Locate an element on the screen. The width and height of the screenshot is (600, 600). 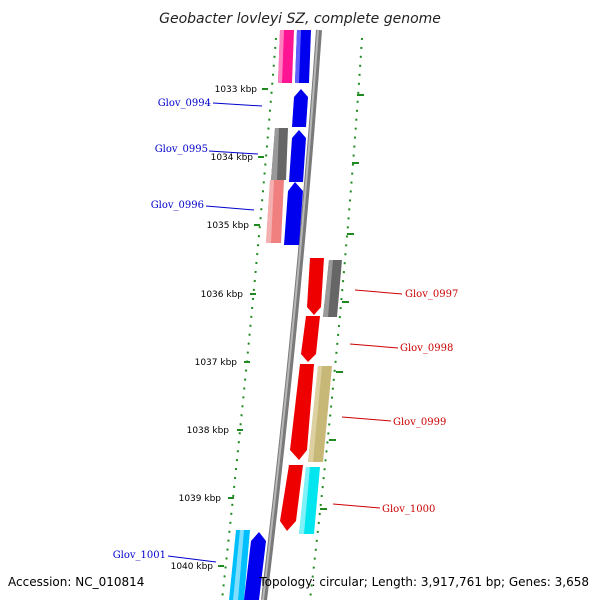
genome-backbone-highlight is located at coordinates (290, 314).